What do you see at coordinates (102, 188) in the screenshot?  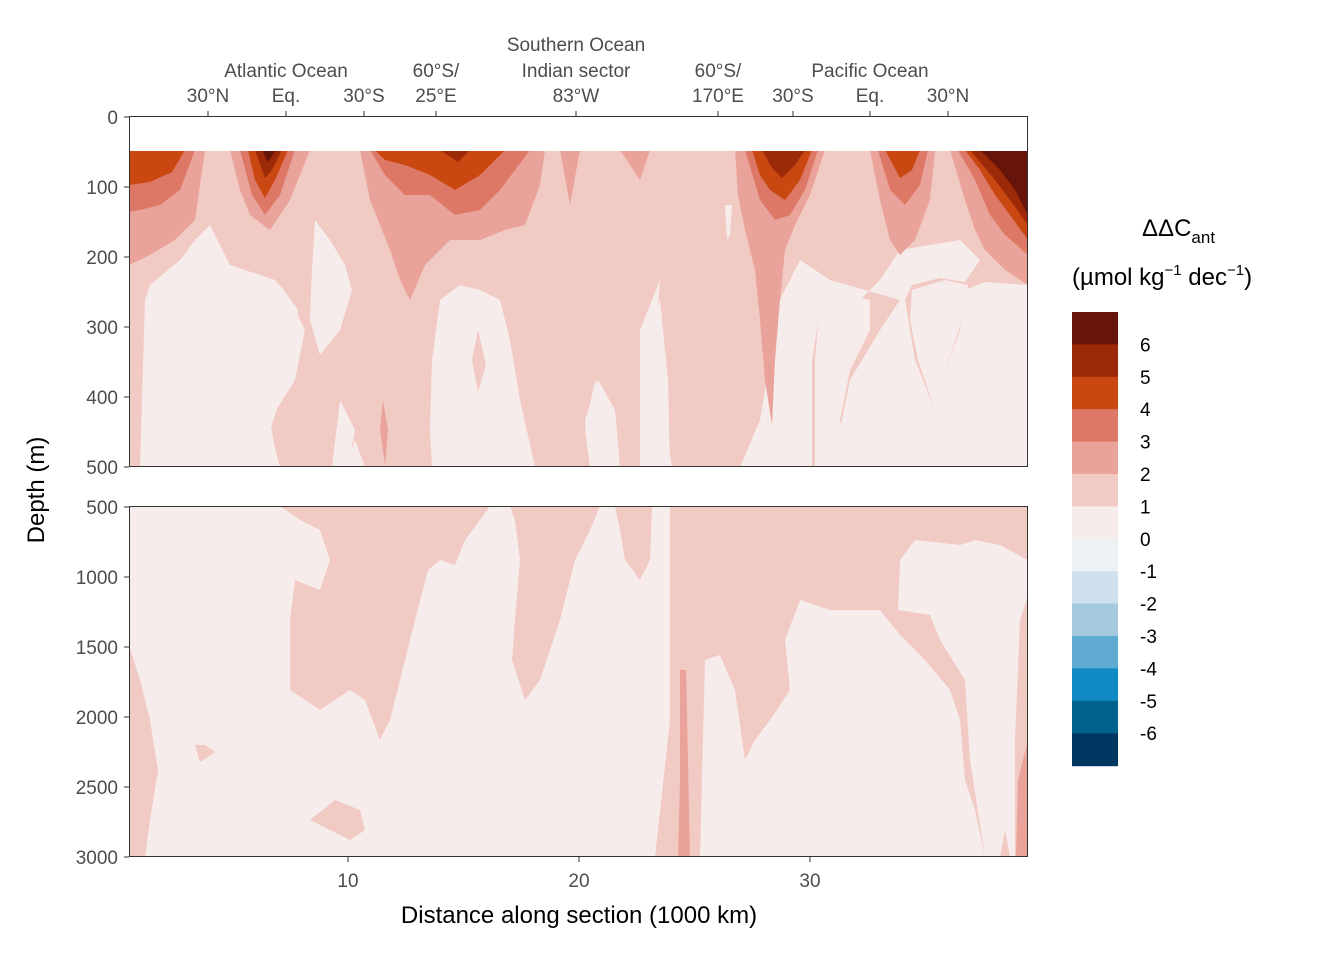 I see `y-tick-label: 100` at bounding box center [102, 188].